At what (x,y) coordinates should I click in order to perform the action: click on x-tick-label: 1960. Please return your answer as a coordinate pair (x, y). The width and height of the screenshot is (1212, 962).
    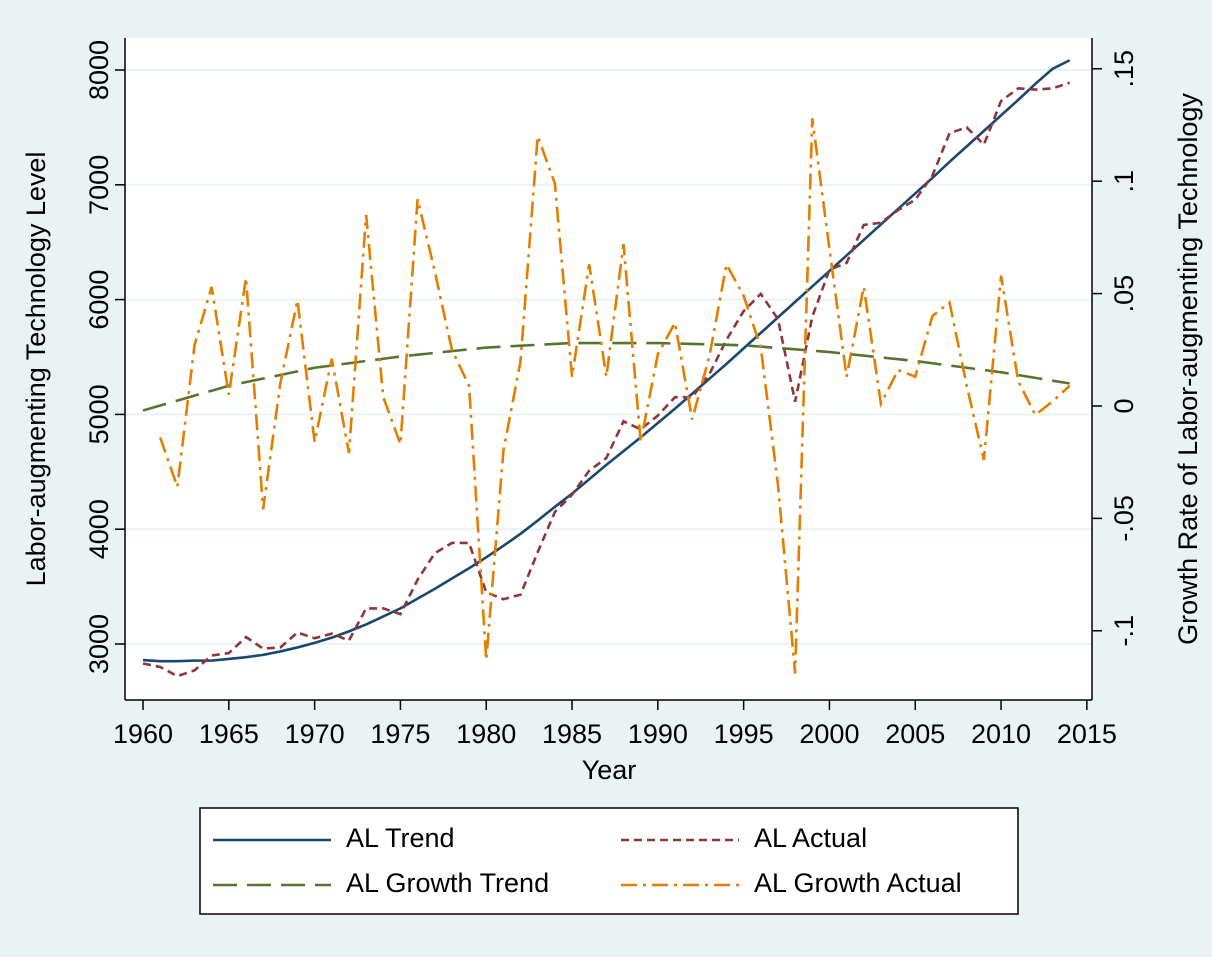
    Looking at the image, I should click on (143, 734).